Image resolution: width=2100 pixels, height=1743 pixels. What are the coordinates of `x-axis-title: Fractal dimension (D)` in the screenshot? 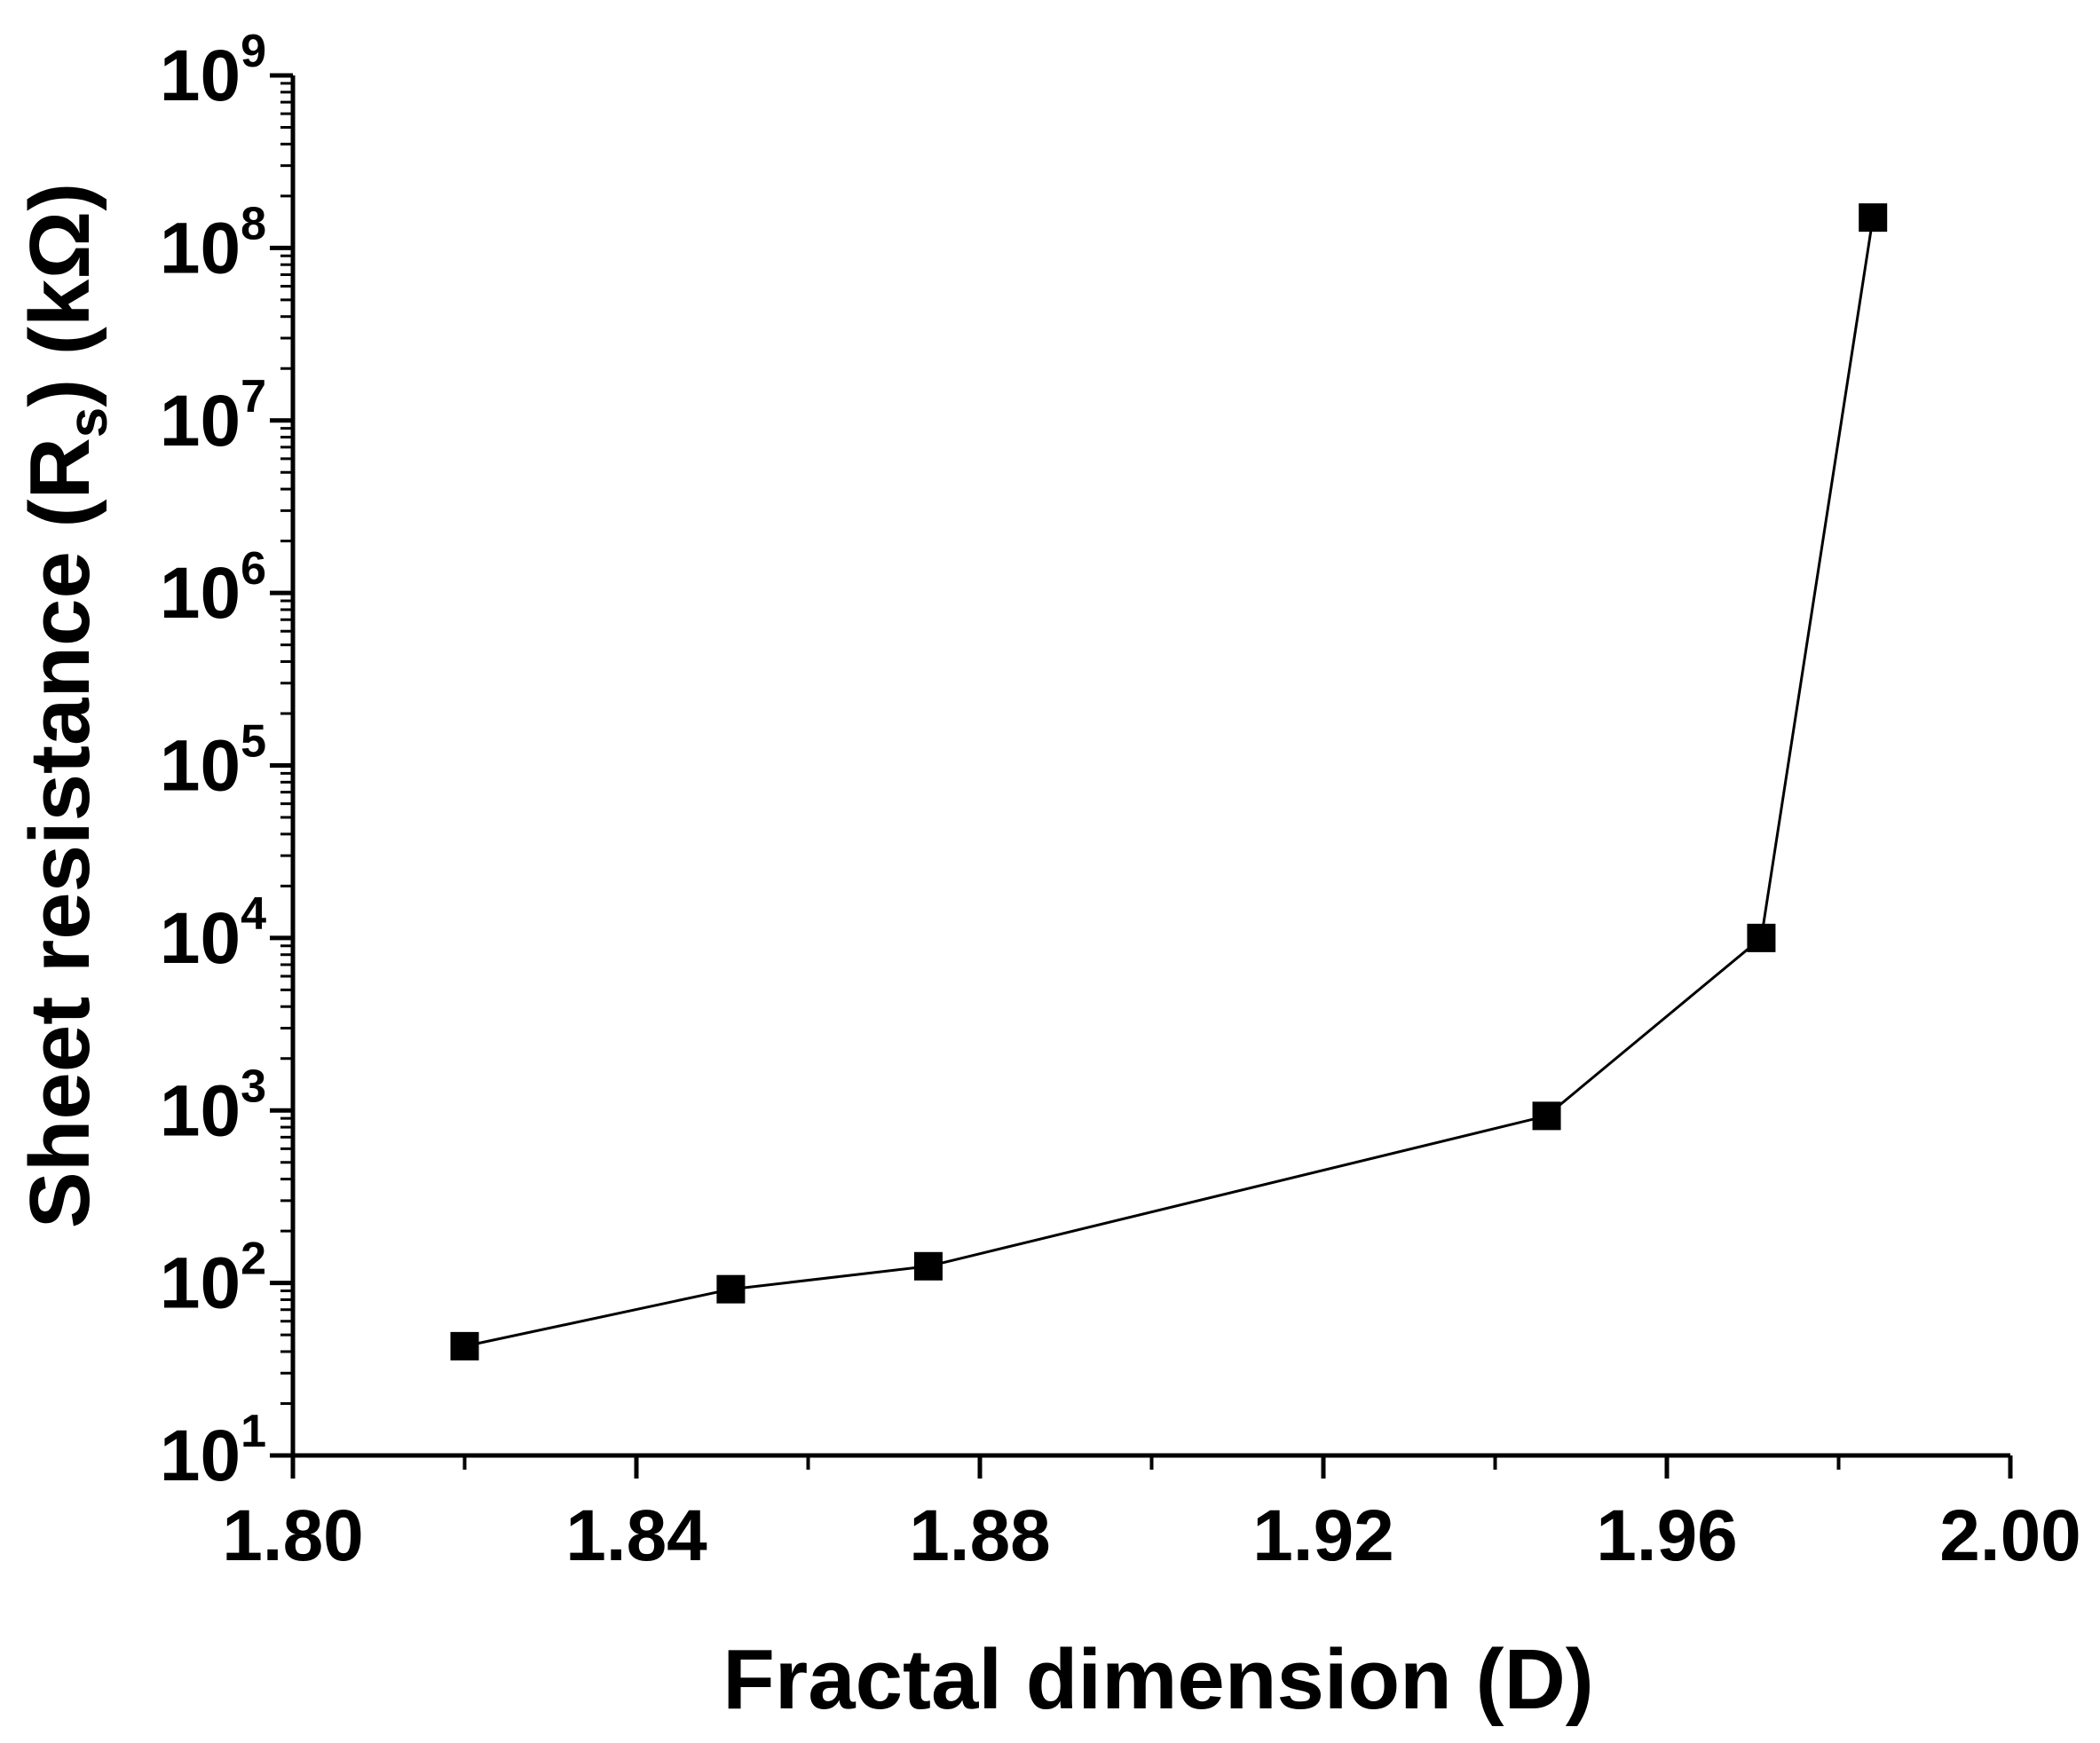 It's located at (1157, 1679).